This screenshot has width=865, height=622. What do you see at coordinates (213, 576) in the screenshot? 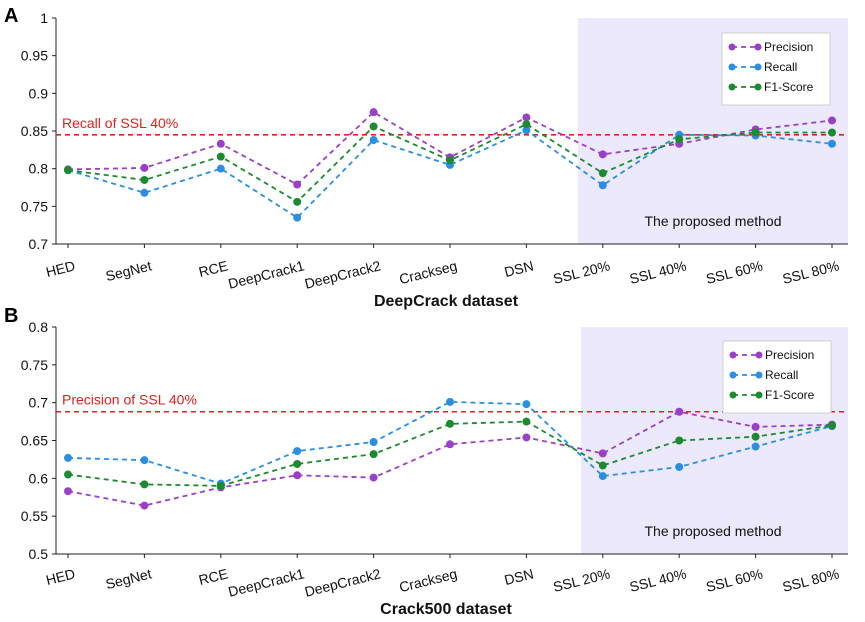
I see `x-tick-label: RCE` at bounding box center [213, 576].